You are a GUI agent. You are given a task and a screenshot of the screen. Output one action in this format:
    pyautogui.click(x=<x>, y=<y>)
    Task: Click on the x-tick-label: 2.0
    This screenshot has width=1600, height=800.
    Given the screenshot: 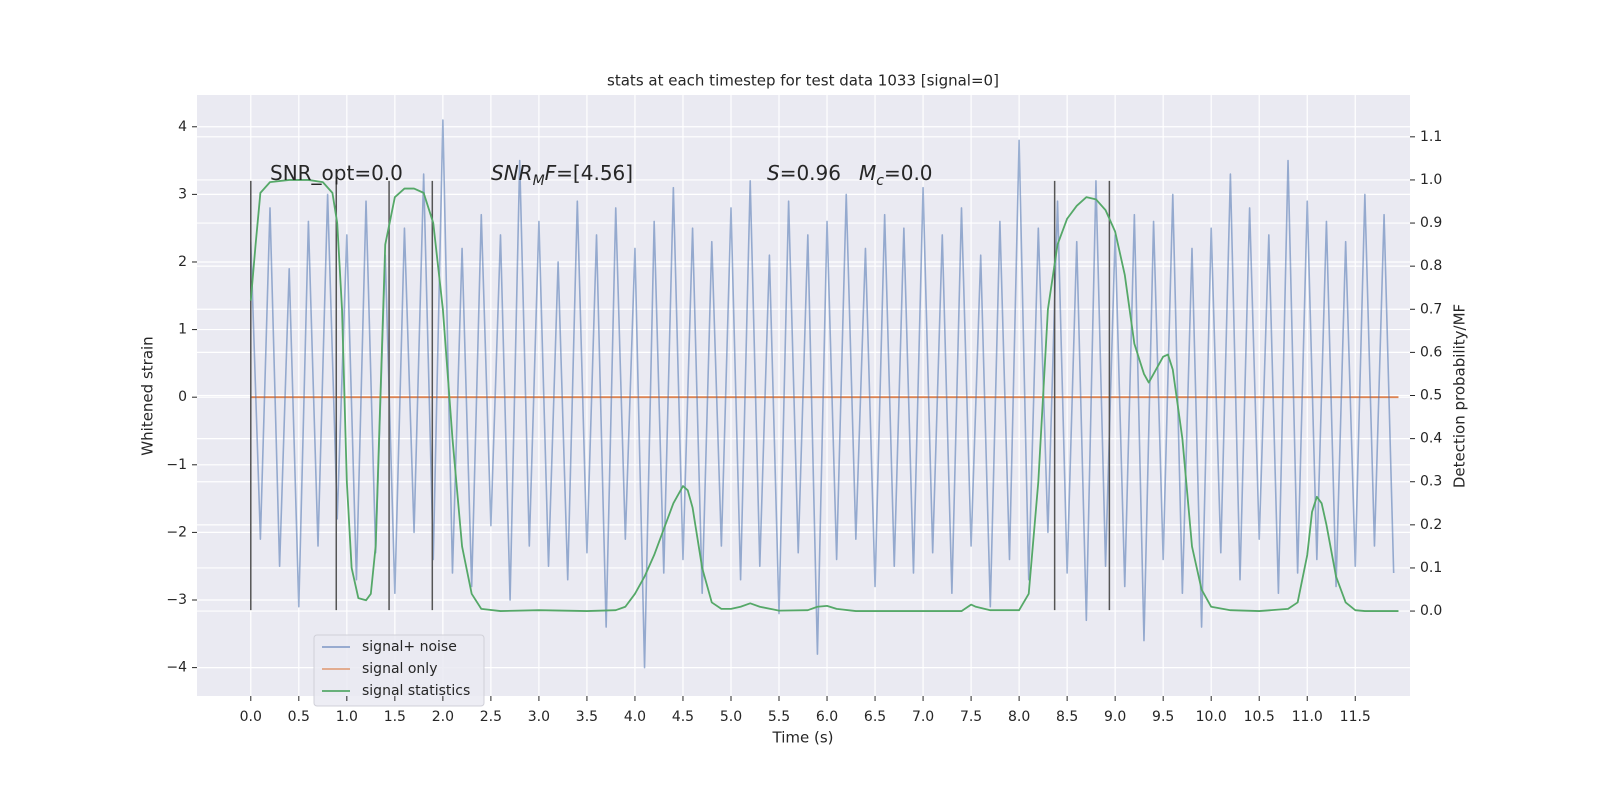 What is the action you would take?
    pyautogui.click(x=443, y=717)
    